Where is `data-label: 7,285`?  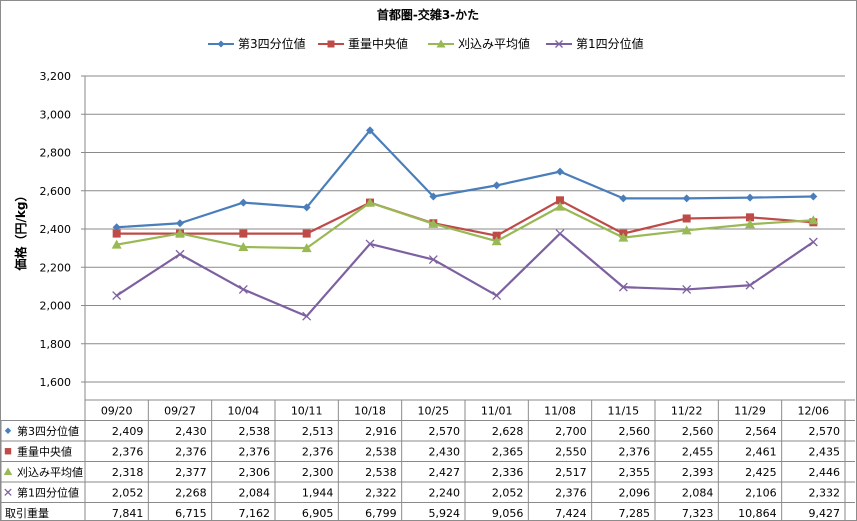
data-label: 7,285 is located at coordinates (635, 513).